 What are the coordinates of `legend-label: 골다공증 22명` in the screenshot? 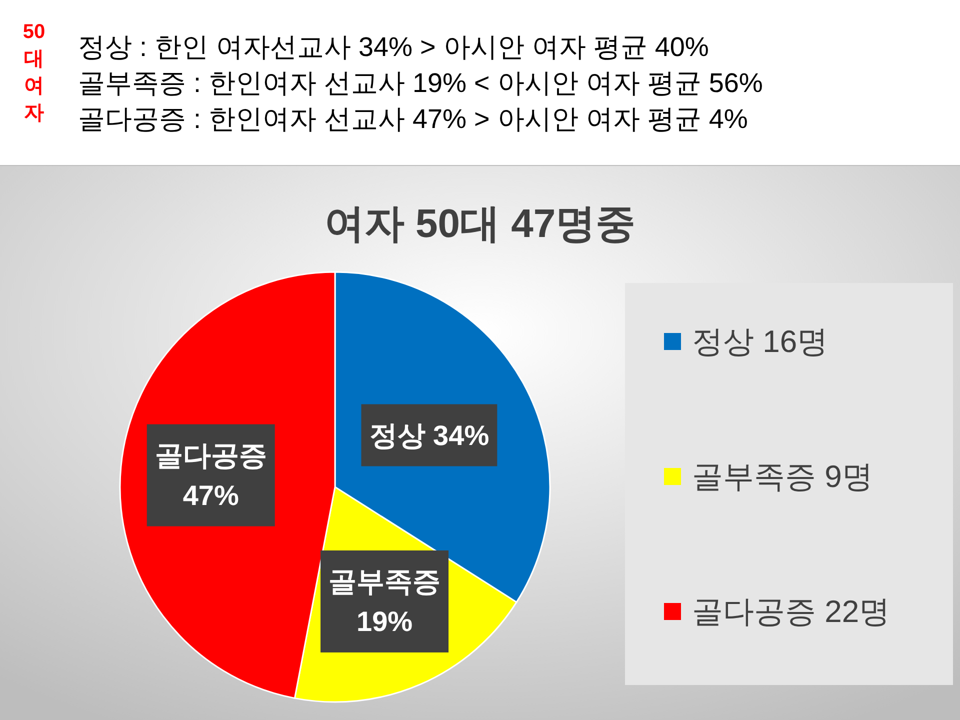 It's located at (791, 611).